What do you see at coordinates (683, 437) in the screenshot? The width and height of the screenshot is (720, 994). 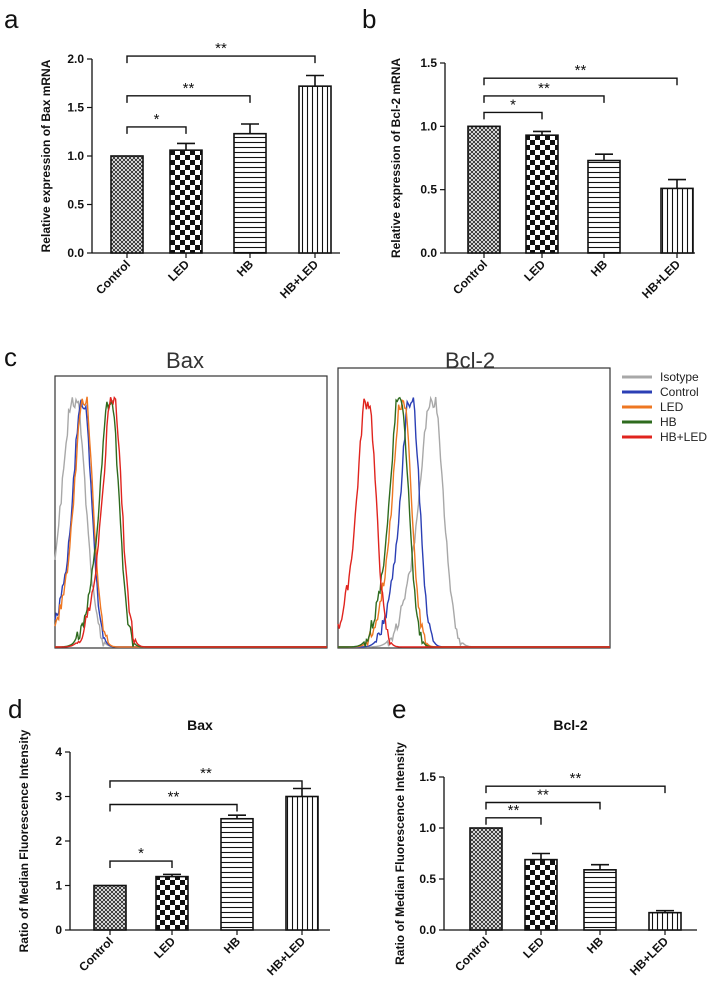 I see `legend-label-hb-led: HB+LED` at bounding box center [683, 437].